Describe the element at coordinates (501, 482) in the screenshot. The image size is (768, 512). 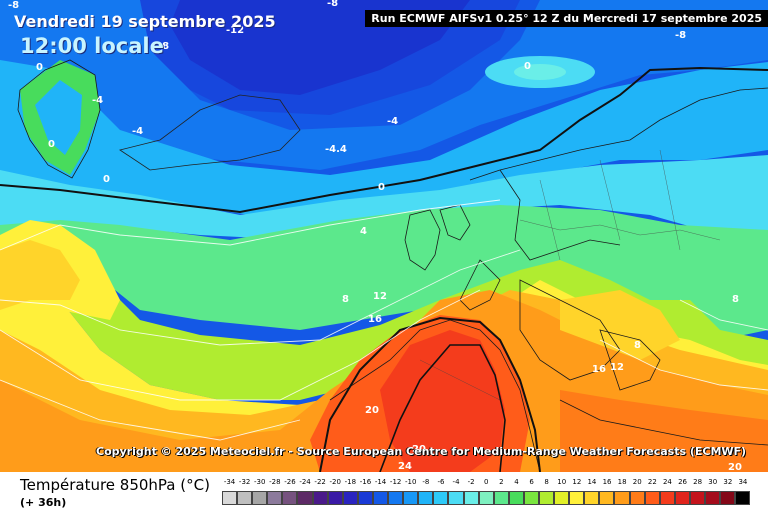
I see `legend-tick-label: 2` at that location.